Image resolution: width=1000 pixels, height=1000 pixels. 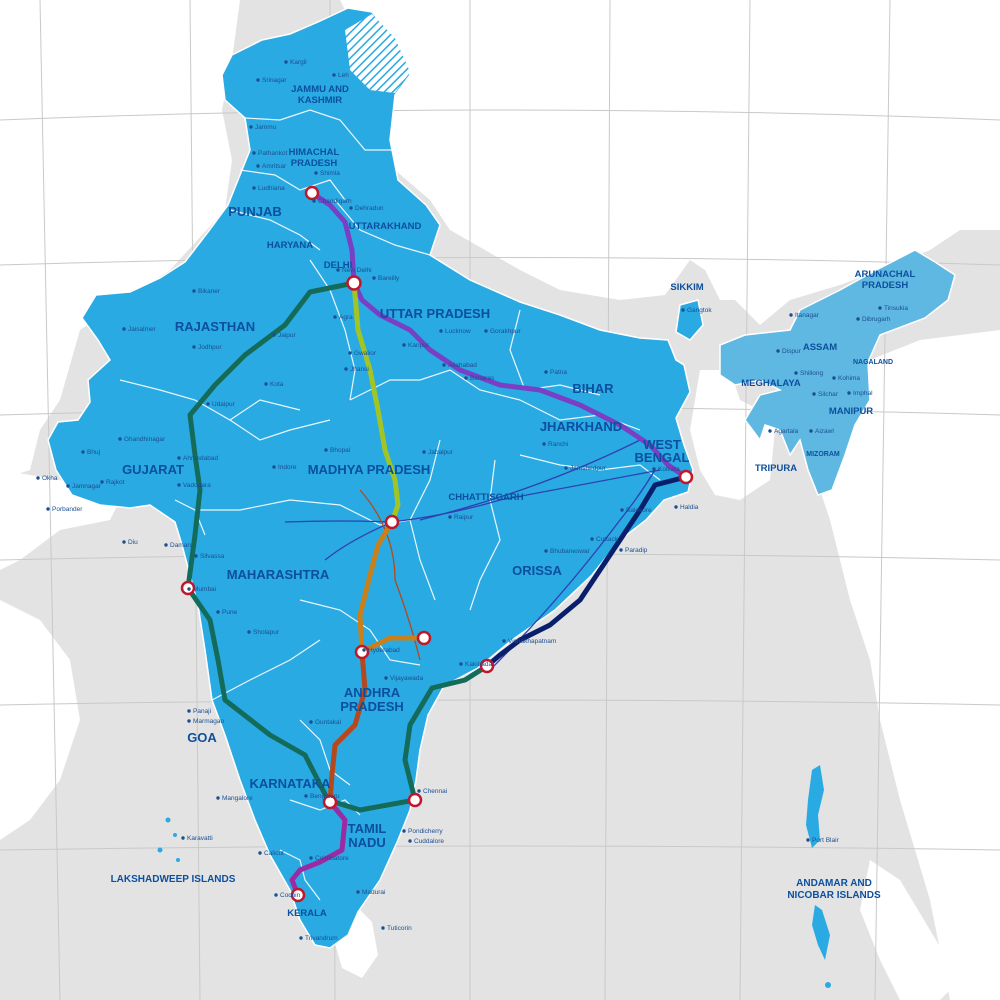 I want to click on city-indore: Indore, so click(x=284, y=467).